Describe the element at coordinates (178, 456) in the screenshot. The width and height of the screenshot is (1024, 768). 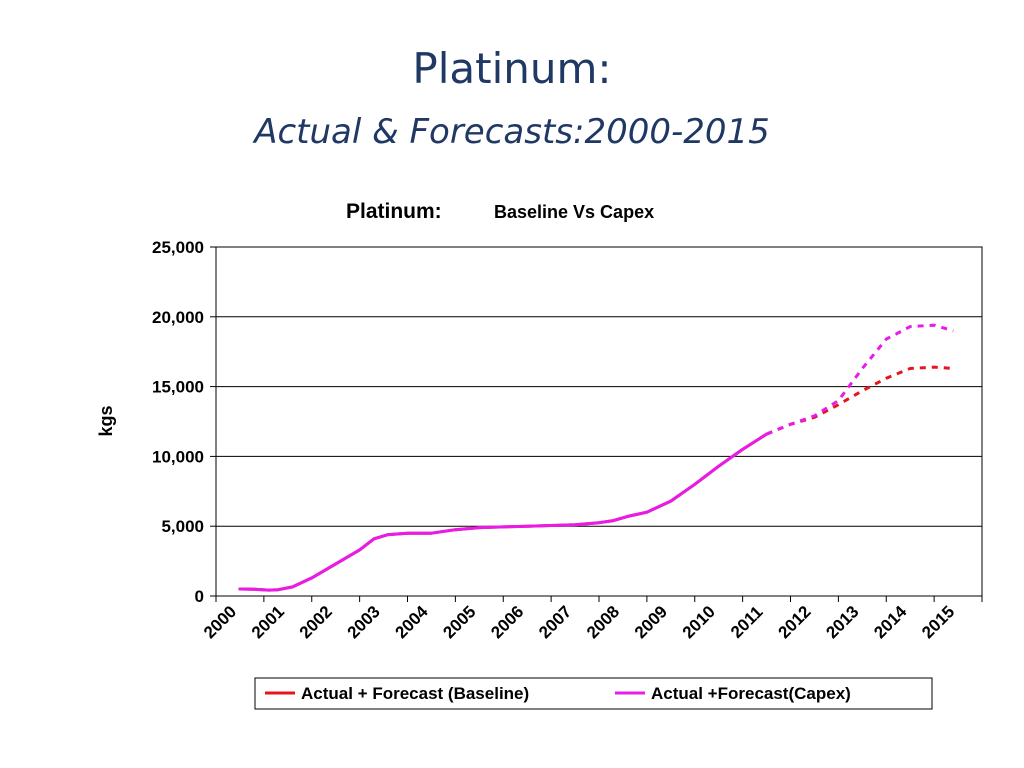
I see `y-tick-label: 10,000` at that location.